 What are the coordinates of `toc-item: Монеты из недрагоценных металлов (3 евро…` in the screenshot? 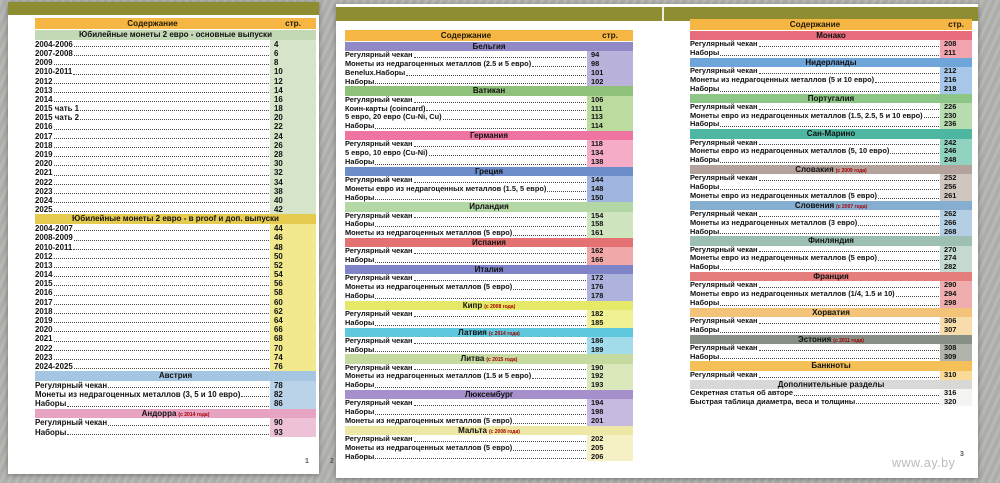 It's located at (831, 223).